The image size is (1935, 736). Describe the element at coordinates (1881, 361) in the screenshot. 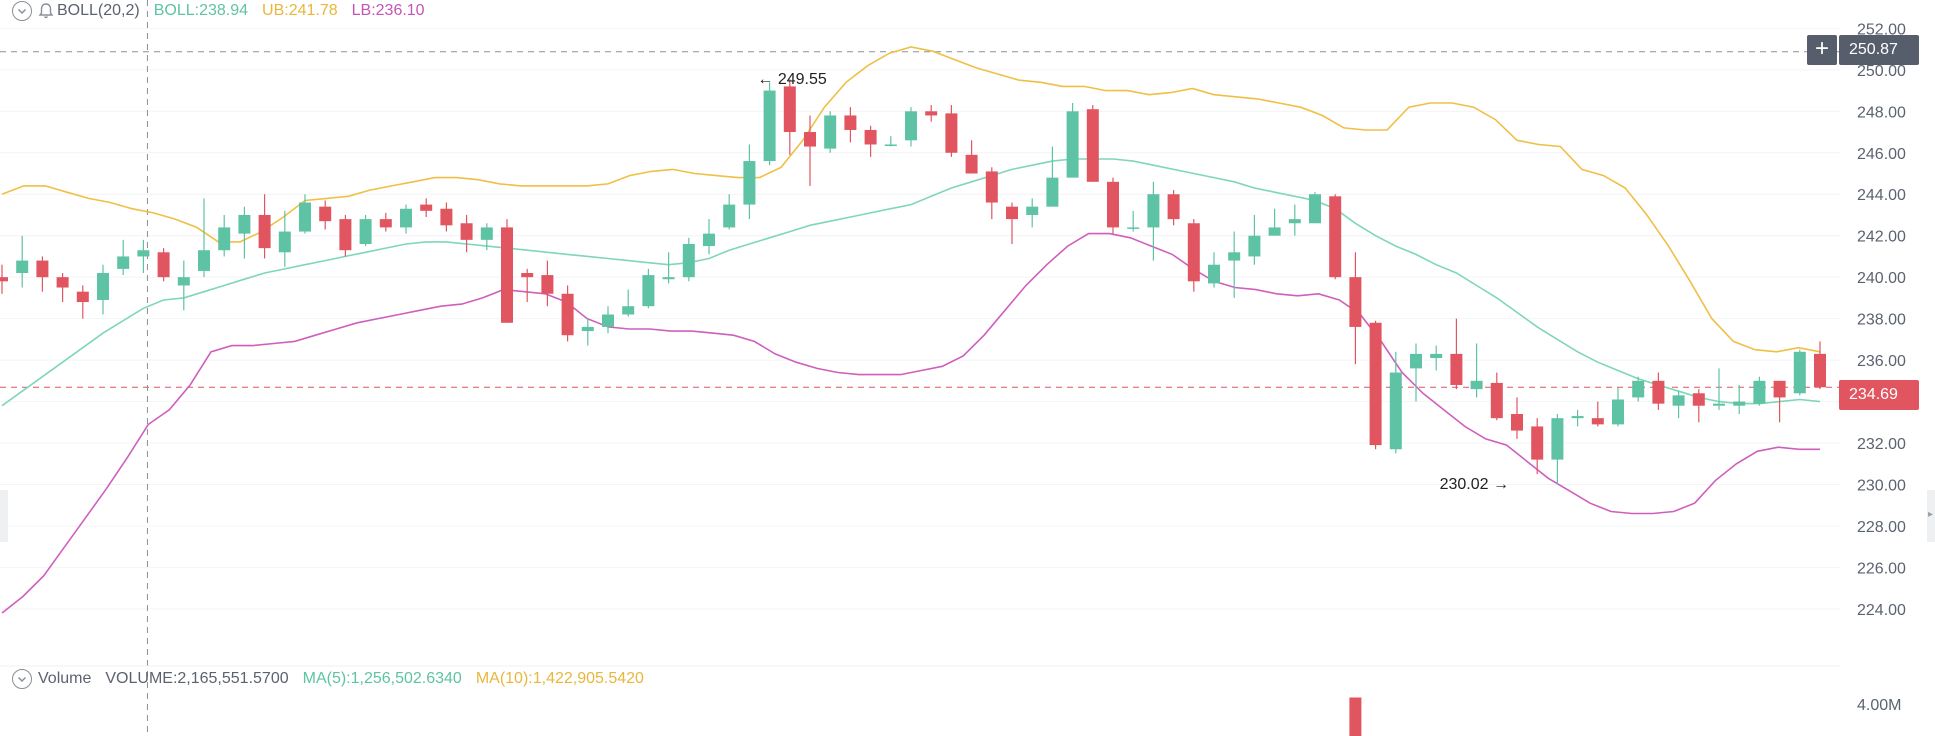

I see `y-axis-tick-label: 236.00` at that location.